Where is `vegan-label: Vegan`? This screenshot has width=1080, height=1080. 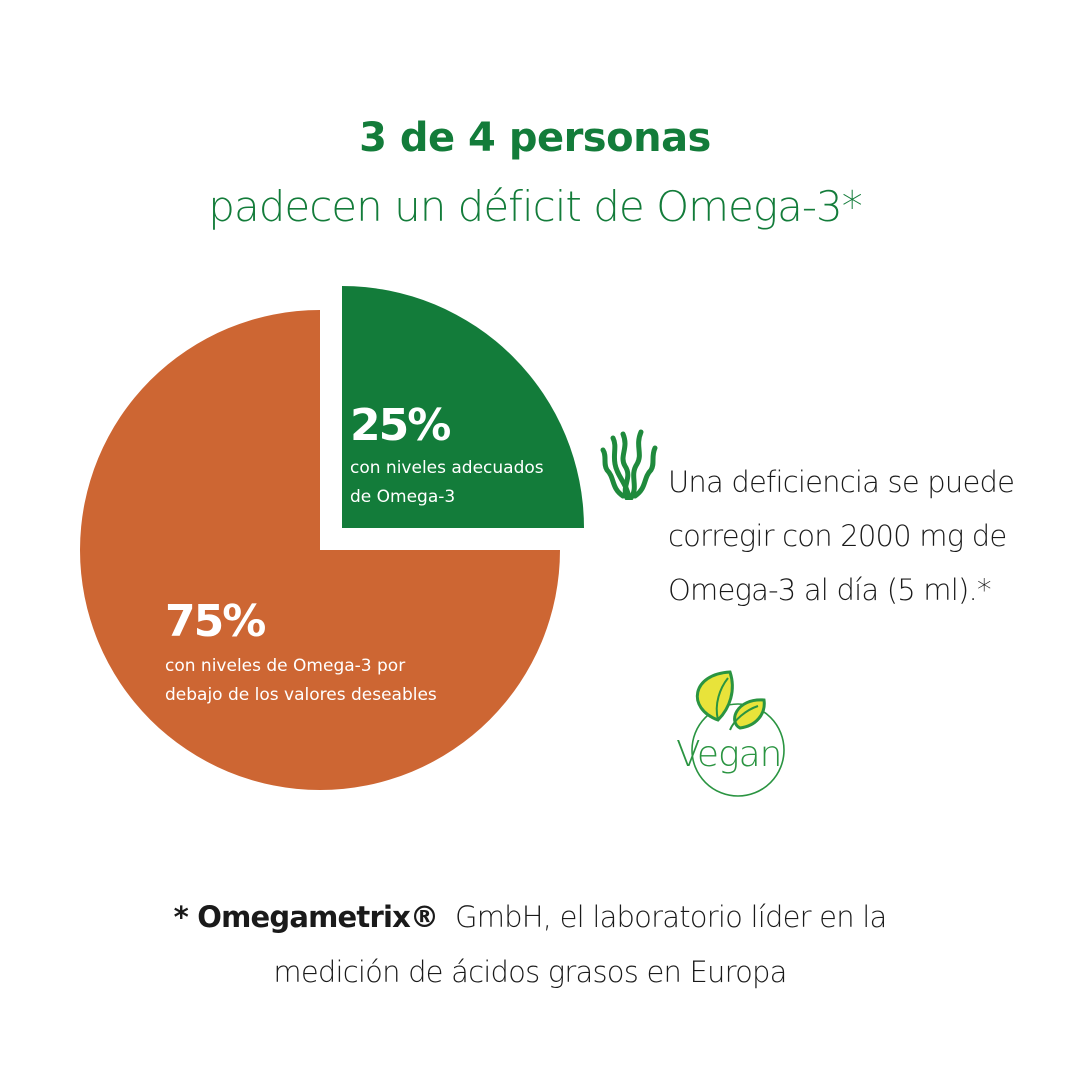 vegan-label: Vegan is located at coordinates (728, 754).